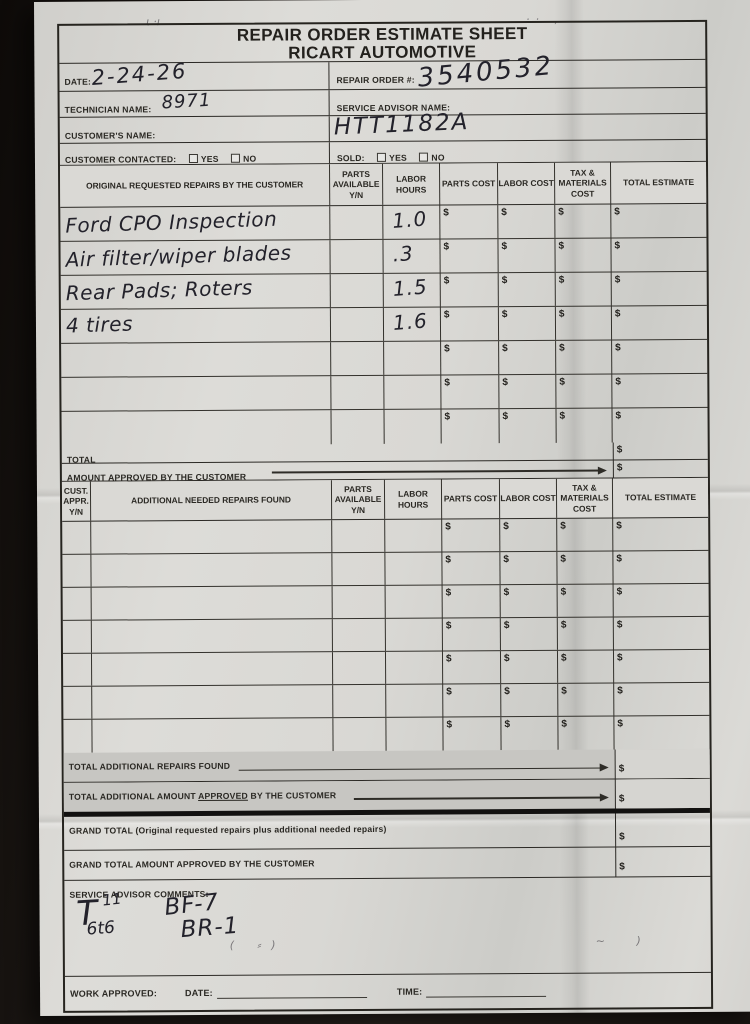 Image resolution: width=750 pixels, height=1024 pixels. What do you see at coordinates (350, 158) in the screenshot?
I see `sold-label: SOLD:` at bounding box center [350, 158].